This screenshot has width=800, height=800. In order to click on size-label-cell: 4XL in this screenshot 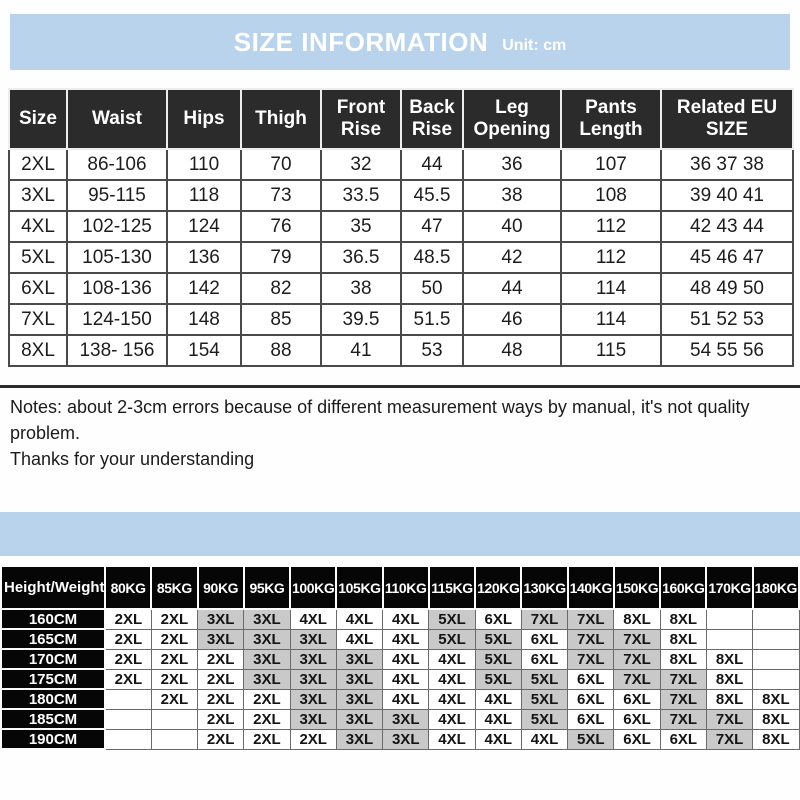, I will do `click(38, 226)`.